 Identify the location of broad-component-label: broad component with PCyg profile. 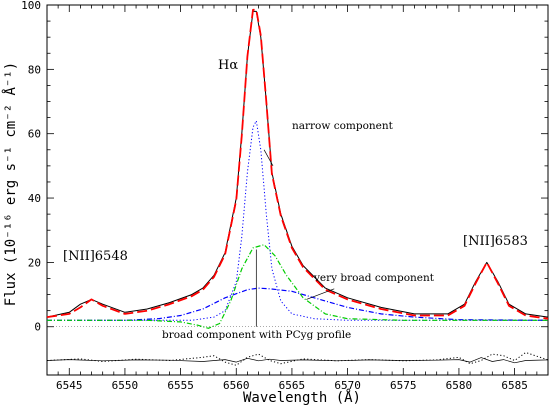
(256, 335).